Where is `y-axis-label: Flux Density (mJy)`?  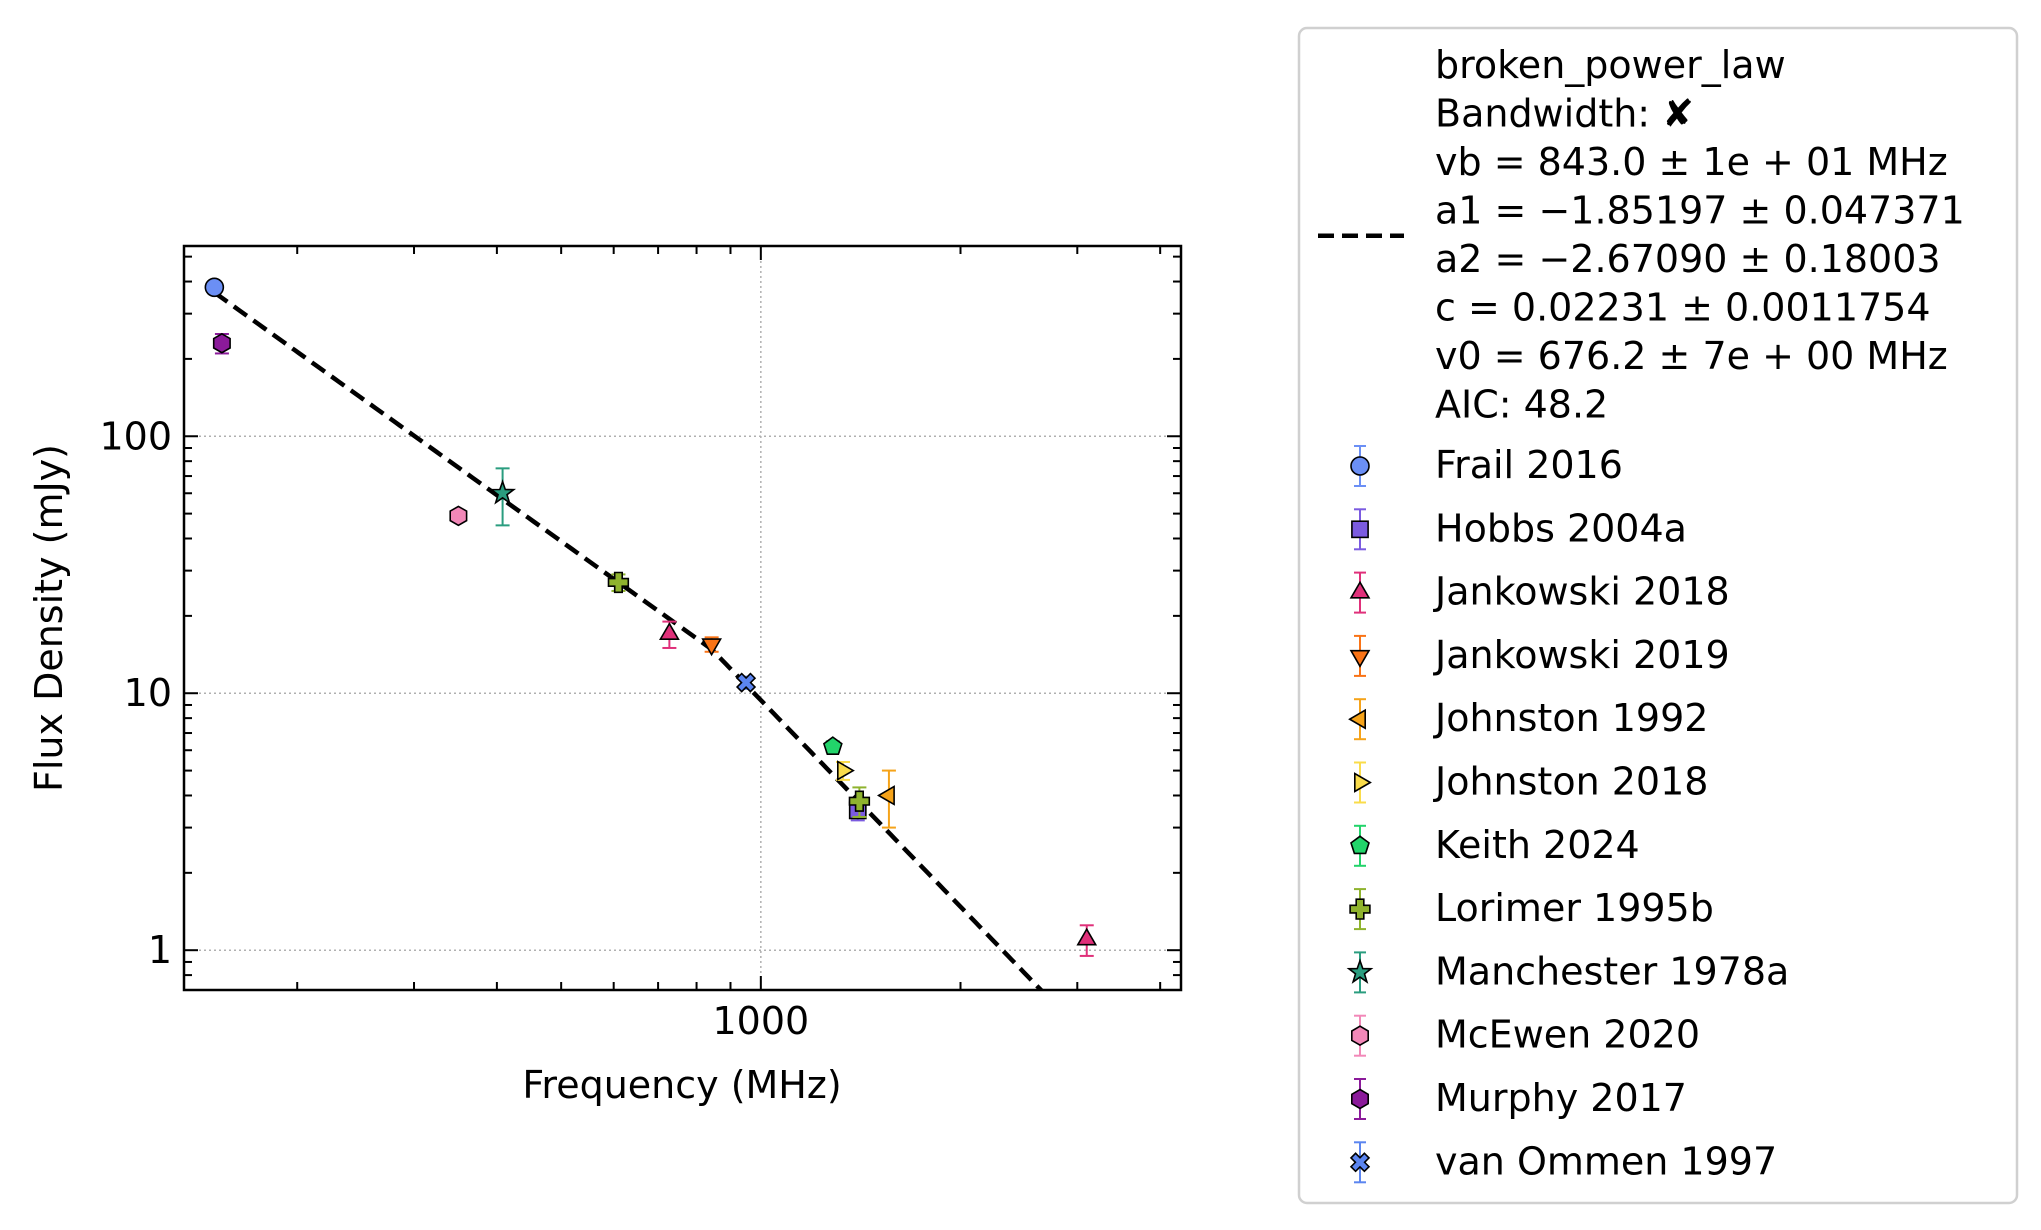 y-axis-label: Flux Density (mJy) is located at coordinates (49, 618).